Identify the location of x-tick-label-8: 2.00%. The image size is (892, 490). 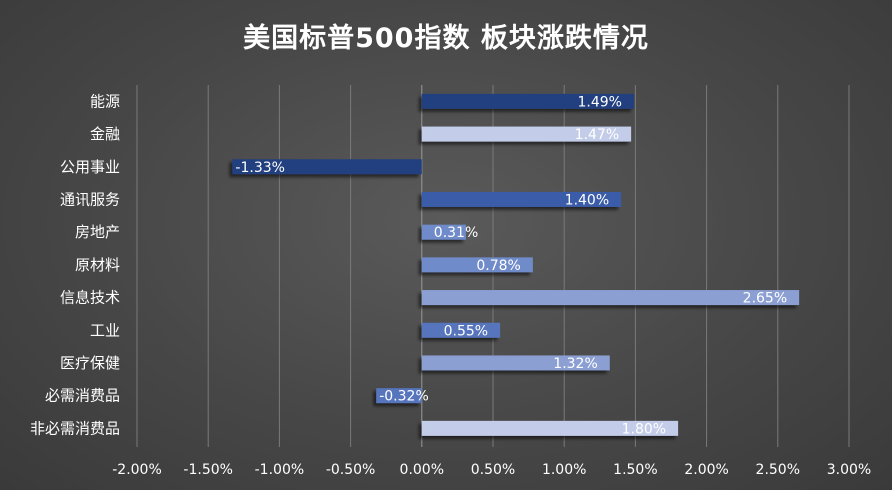
(706, 470).